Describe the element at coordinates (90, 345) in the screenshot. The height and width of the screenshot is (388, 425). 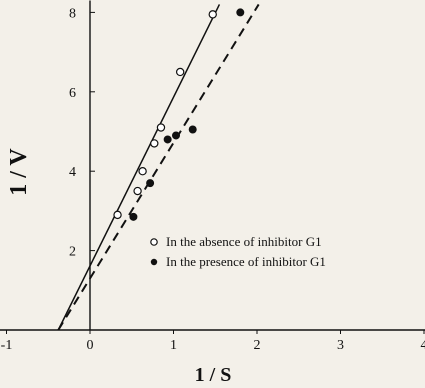
I see `x-tick-label: 0` at that location.